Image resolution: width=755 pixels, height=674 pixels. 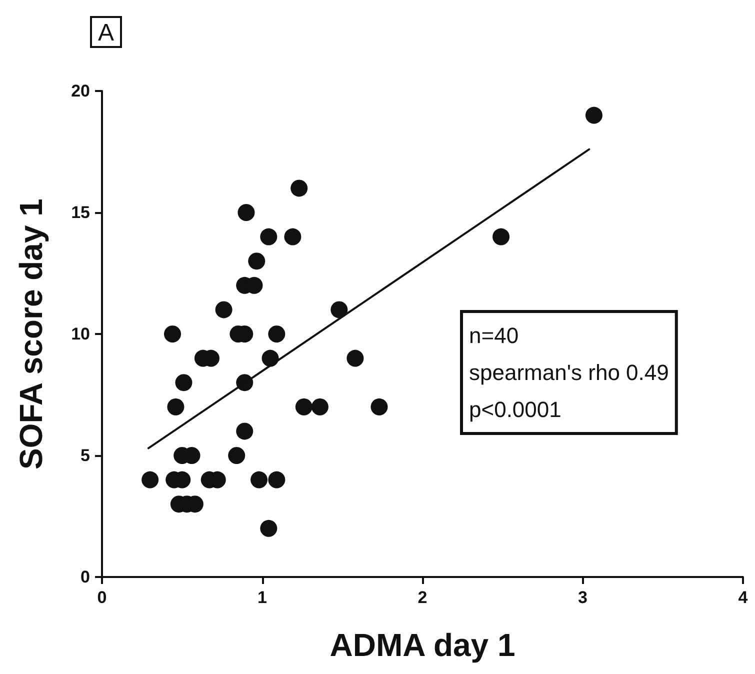 I want to click on y-tick-label: 10, so click(x=80, y=334).